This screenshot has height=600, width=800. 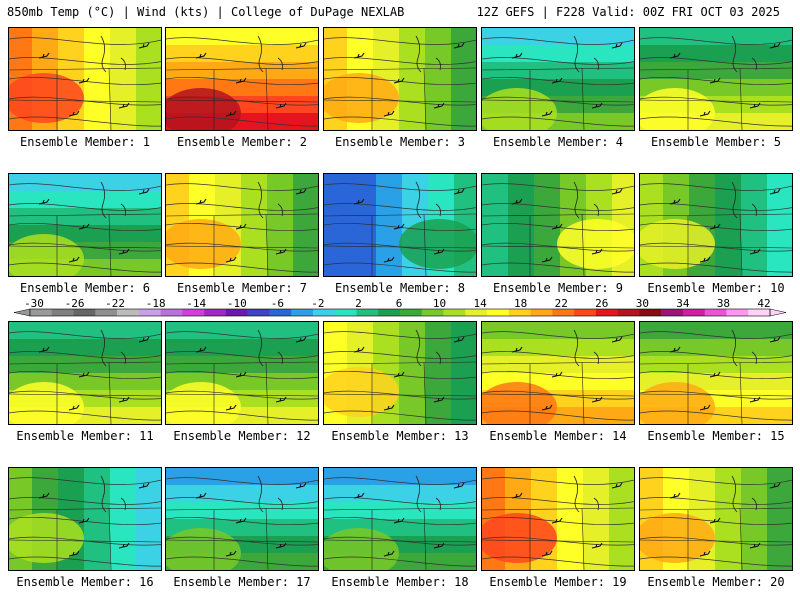 I want to click on colorbar-tick-label: 42, so click(x=764, y=303).